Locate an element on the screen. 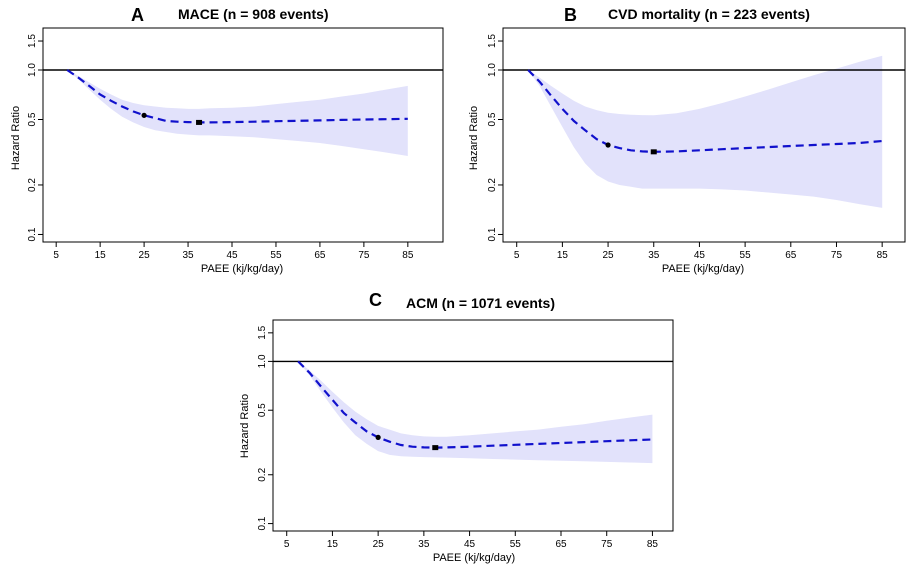 This screenshot has height=572, width=909. panel-a-title: MACE (n = 908 events) is located at coordinates (253, 14).